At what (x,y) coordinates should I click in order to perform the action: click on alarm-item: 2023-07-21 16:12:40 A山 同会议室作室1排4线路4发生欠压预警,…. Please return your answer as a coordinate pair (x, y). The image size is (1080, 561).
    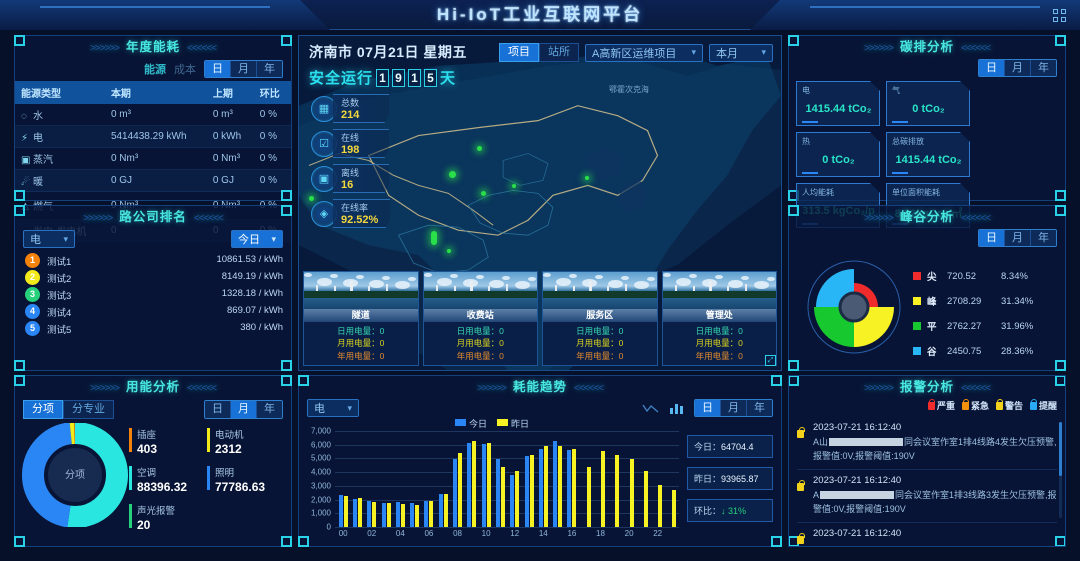
    Looking at the image, I should click on (927, 443).